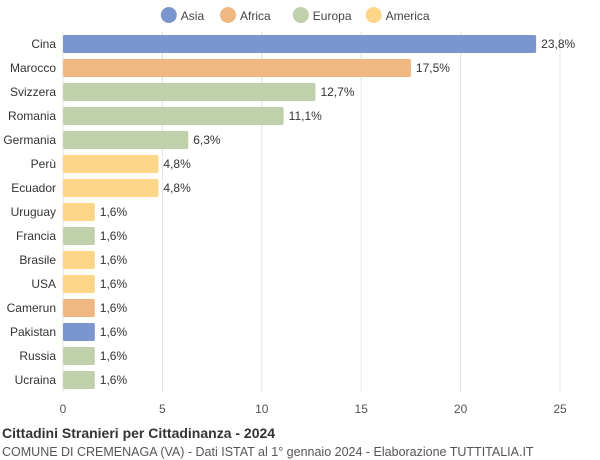 The height and width of the screenshot is (460, 600). Describe the element at coordinates (433, 68) in the screenshot. I see `value-label: 17,5%` at that location.